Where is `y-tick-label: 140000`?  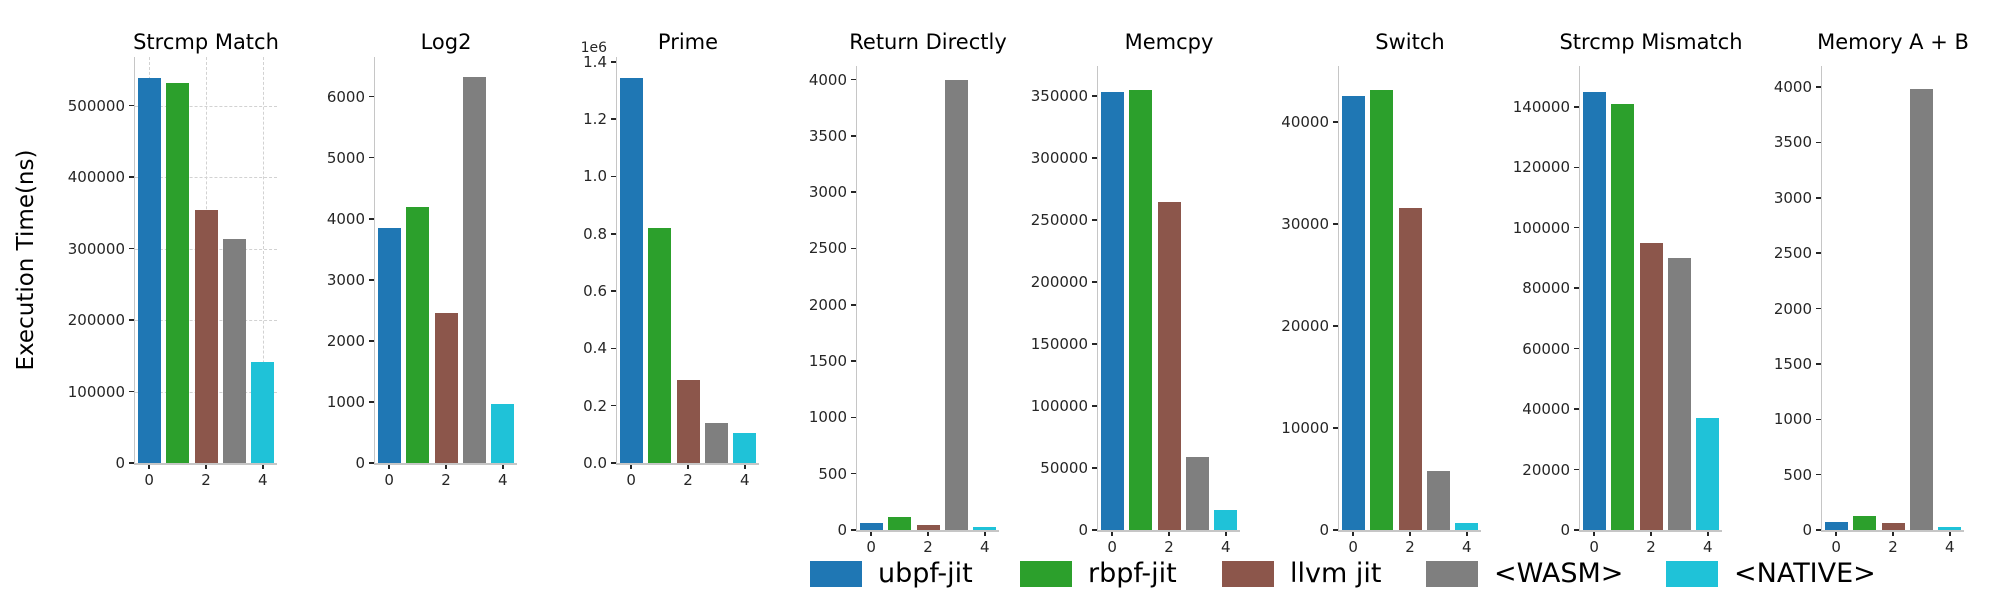
y-tick-label: 140000 is located at coordinates (1541, 106).